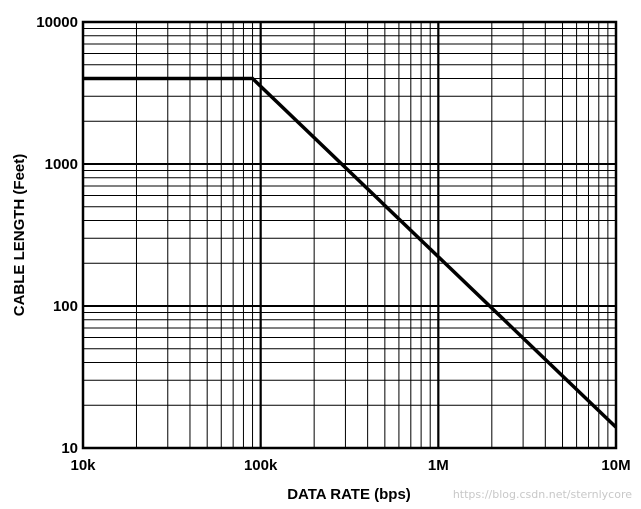 The width and height of the screenshot is (641, 509). I want to click on x-tick-labels: 10k 100k 1M 10M, so click(350, 465).